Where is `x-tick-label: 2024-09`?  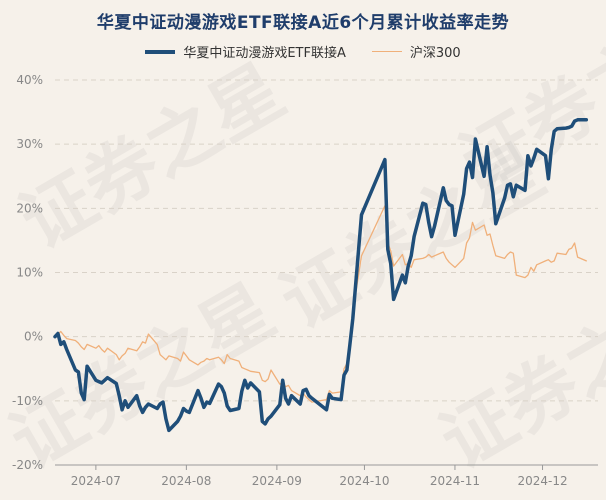 x-tick-label: 2024-09 is located at coordinates (277, 481).